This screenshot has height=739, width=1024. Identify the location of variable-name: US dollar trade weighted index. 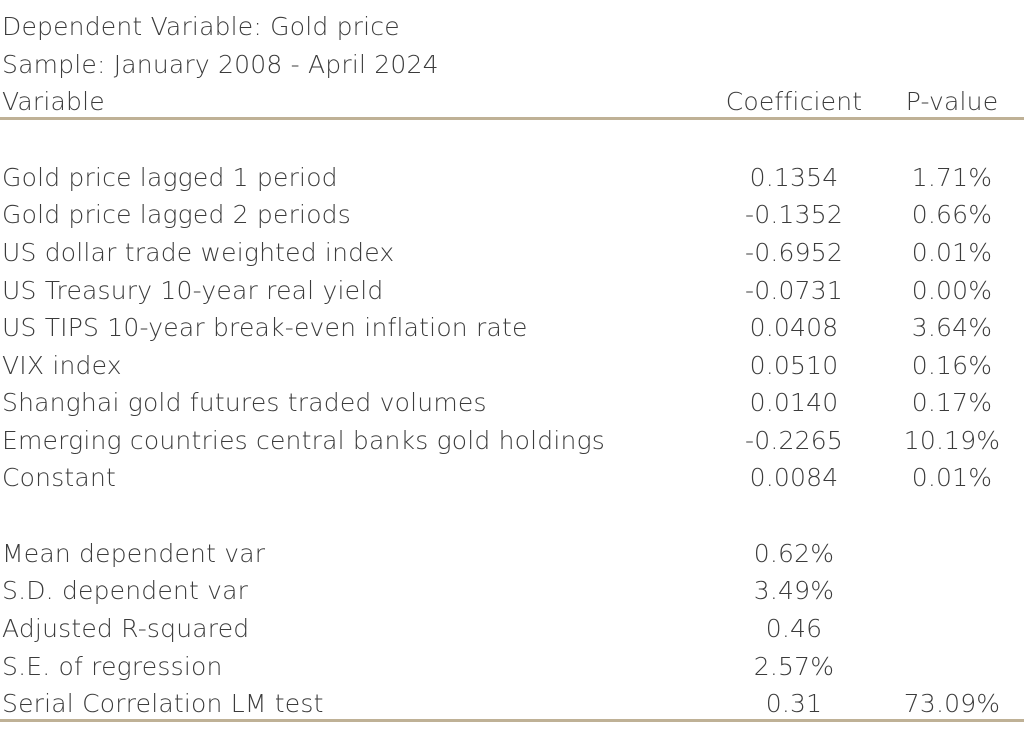
(198, 252).